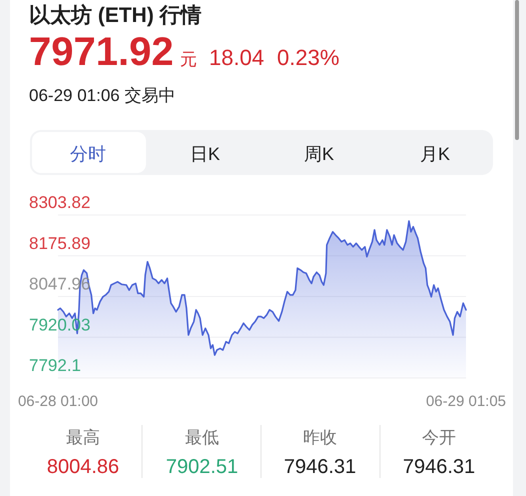 This screenshot has height=496, width=526. I want to click on y-tick-label: 8303.82, so click(59, 202).